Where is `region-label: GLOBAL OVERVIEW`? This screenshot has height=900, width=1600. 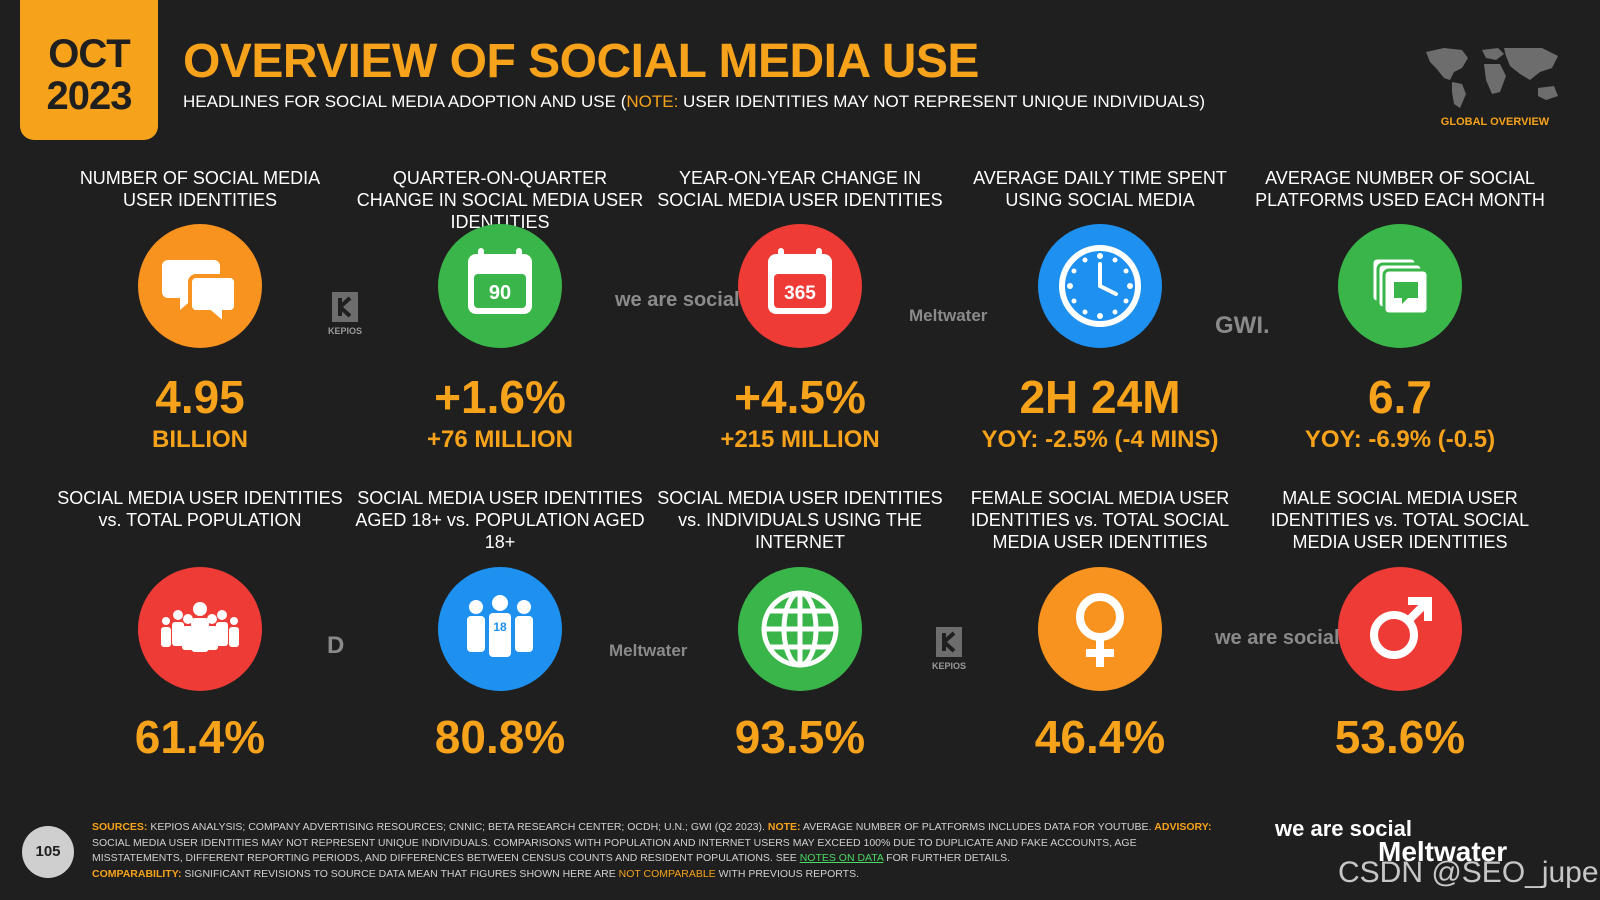
region-label: GLOBAL OVERVIEW is located at coordinates (1495, 122).